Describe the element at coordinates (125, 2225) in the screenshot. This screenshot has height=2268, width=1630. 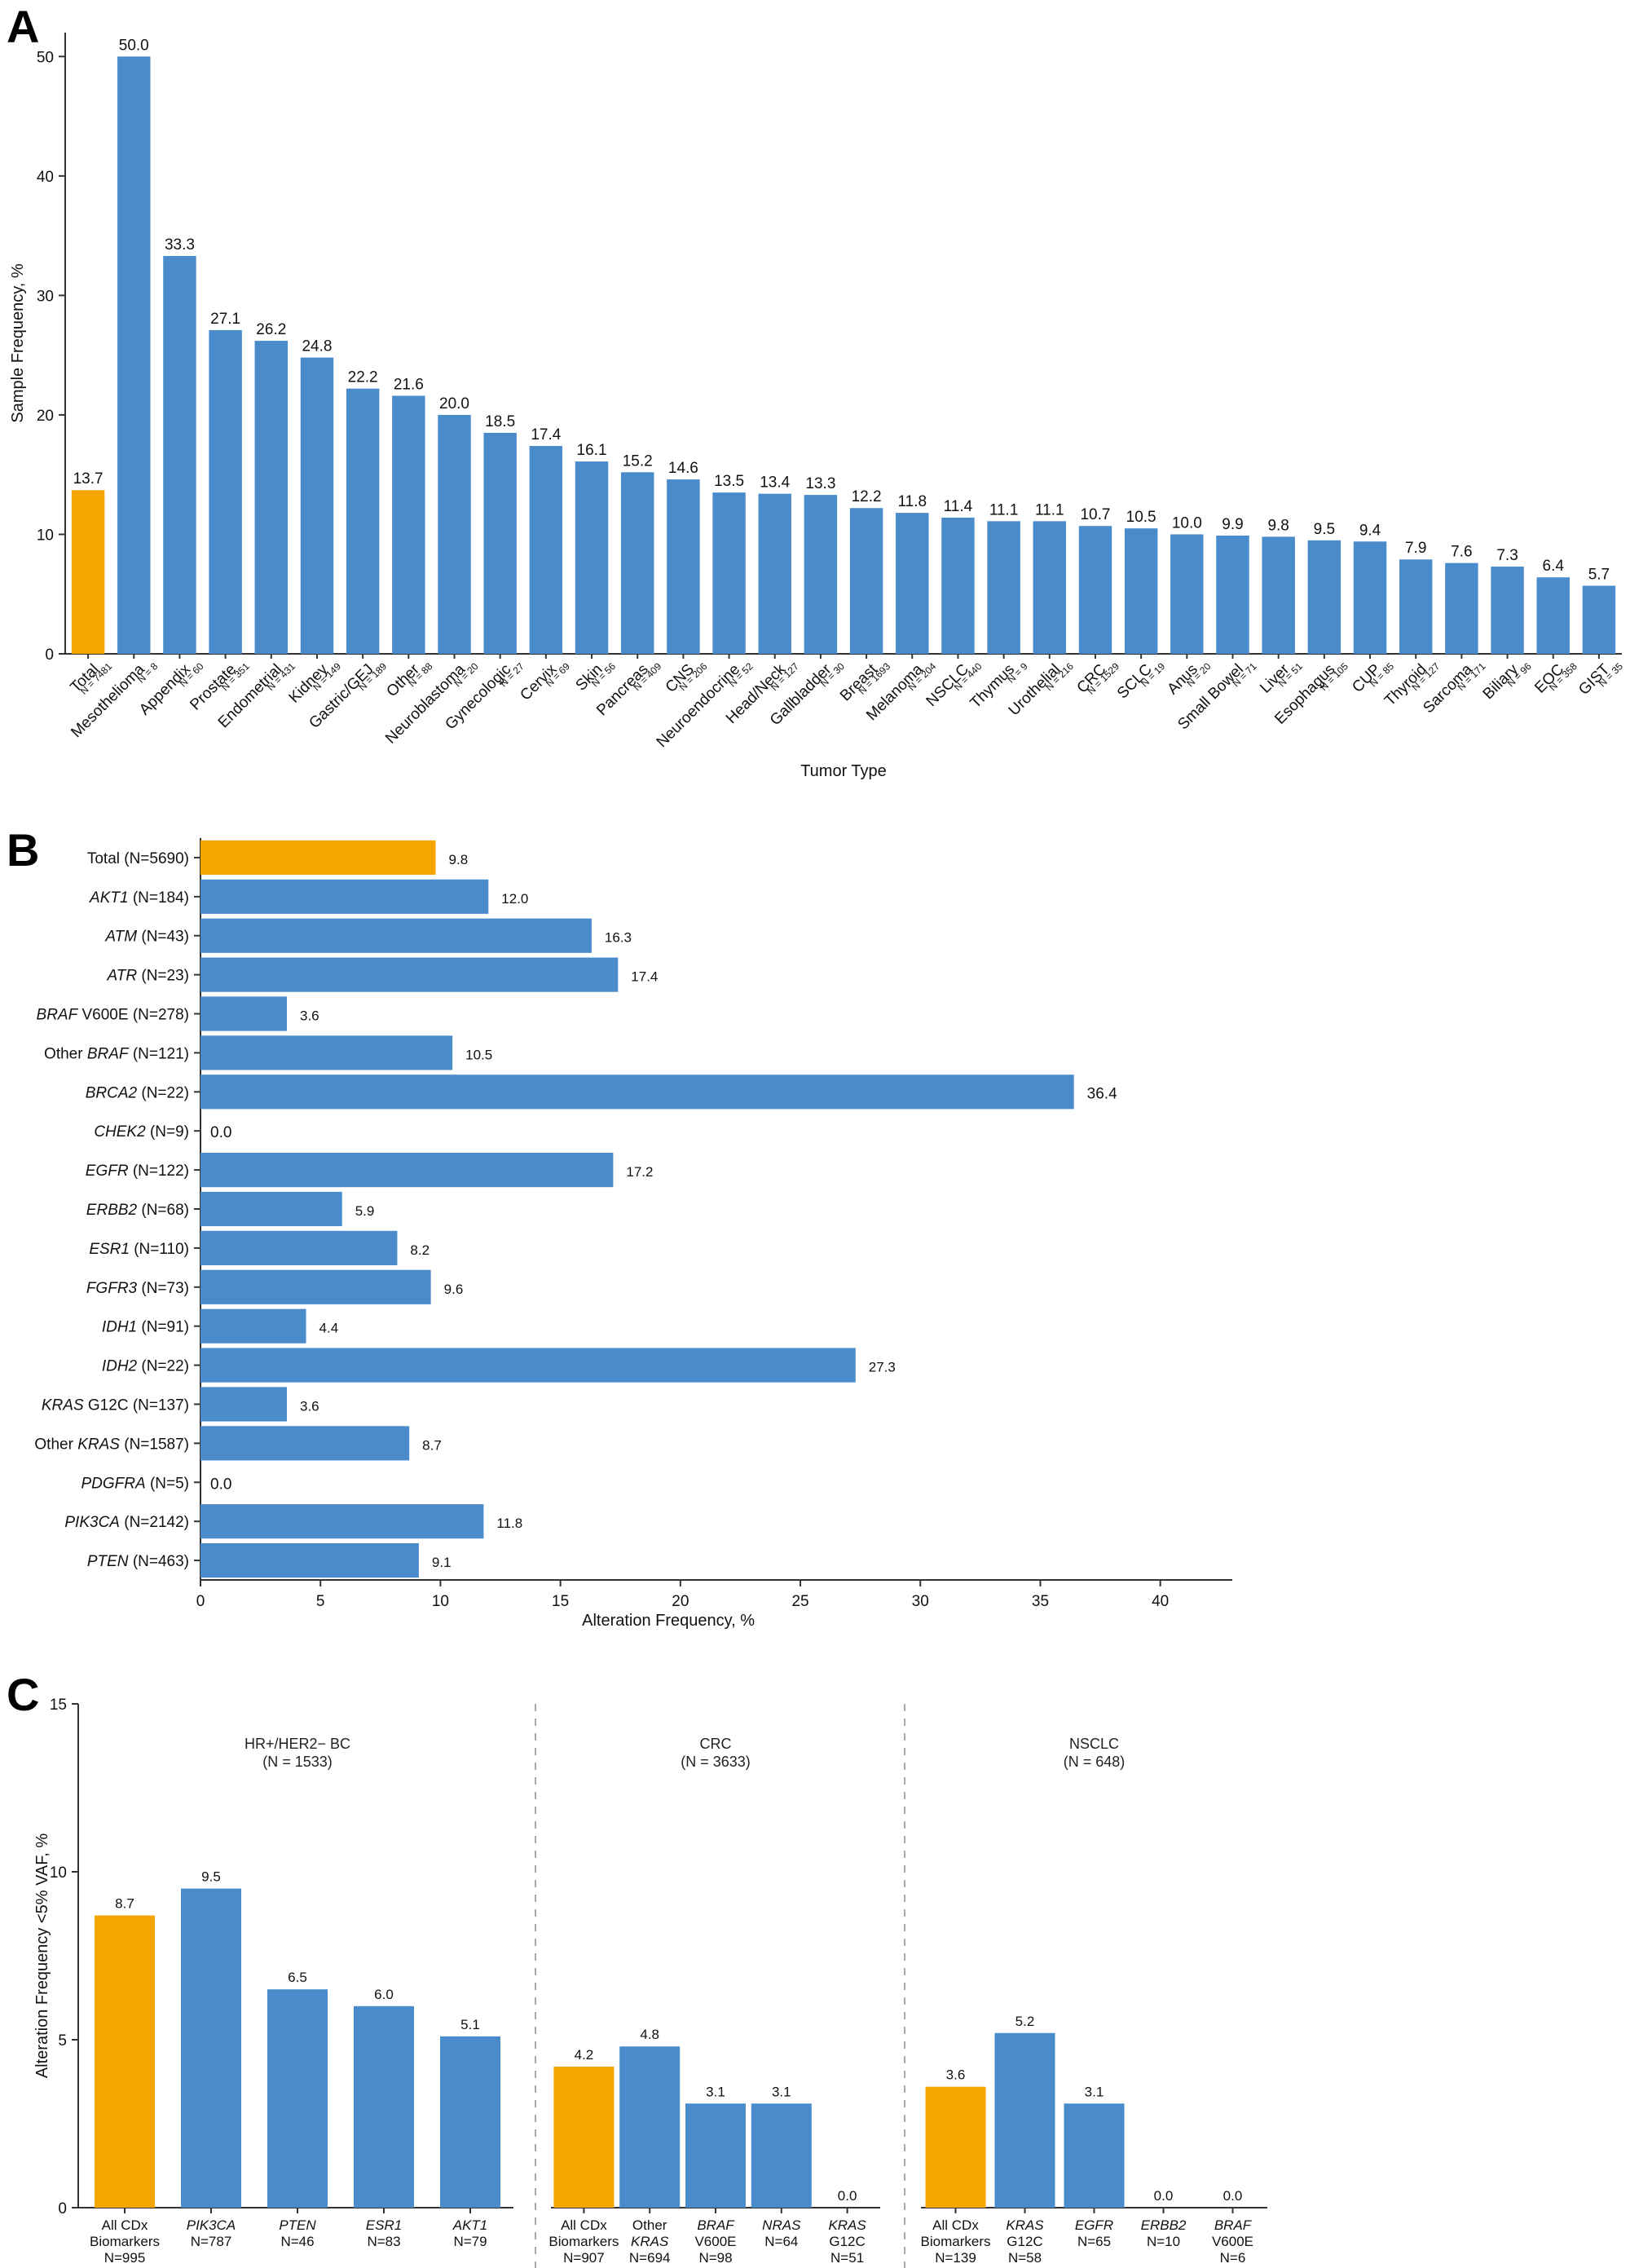
I see `category-label-hr-her2-bc-all-cdx-biomarkers: All CDx` at that location.